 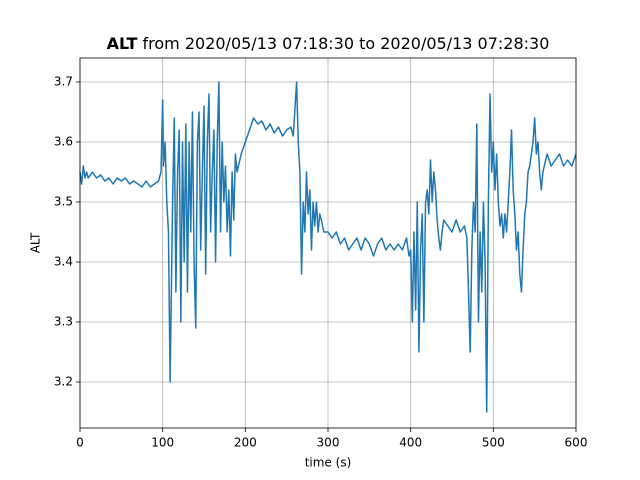 I want to click on y-axis-label: ALT, so click(x=36, y=242).